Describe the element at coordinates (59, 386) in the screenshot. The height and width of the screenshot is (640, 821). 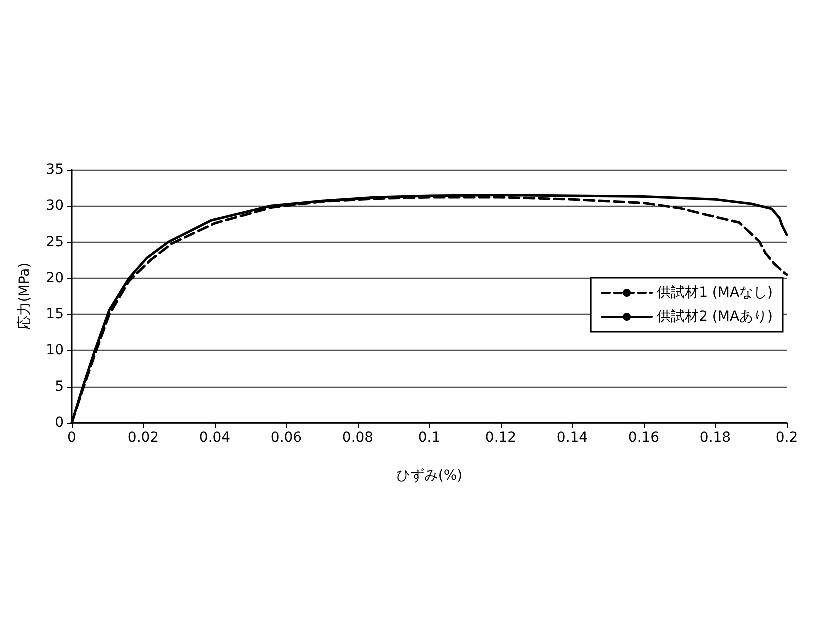
I see `y-tick-label: 5` at that location.